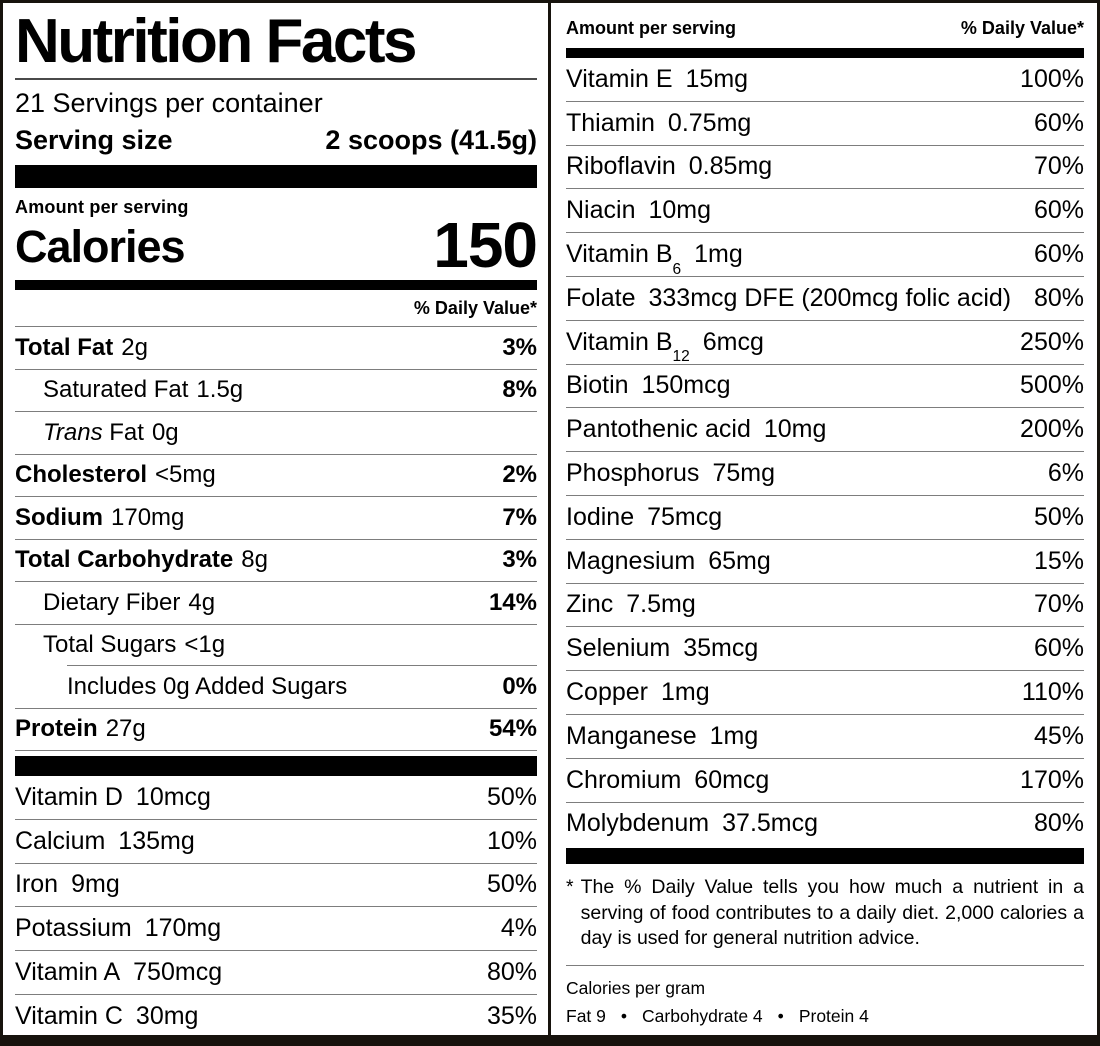 This screenshot has height=1046, width=1100. What do you see at coordinates (276, 245) in the screenshot?
I see `calories-row: Calories 150` at bounding box center [276, 245].